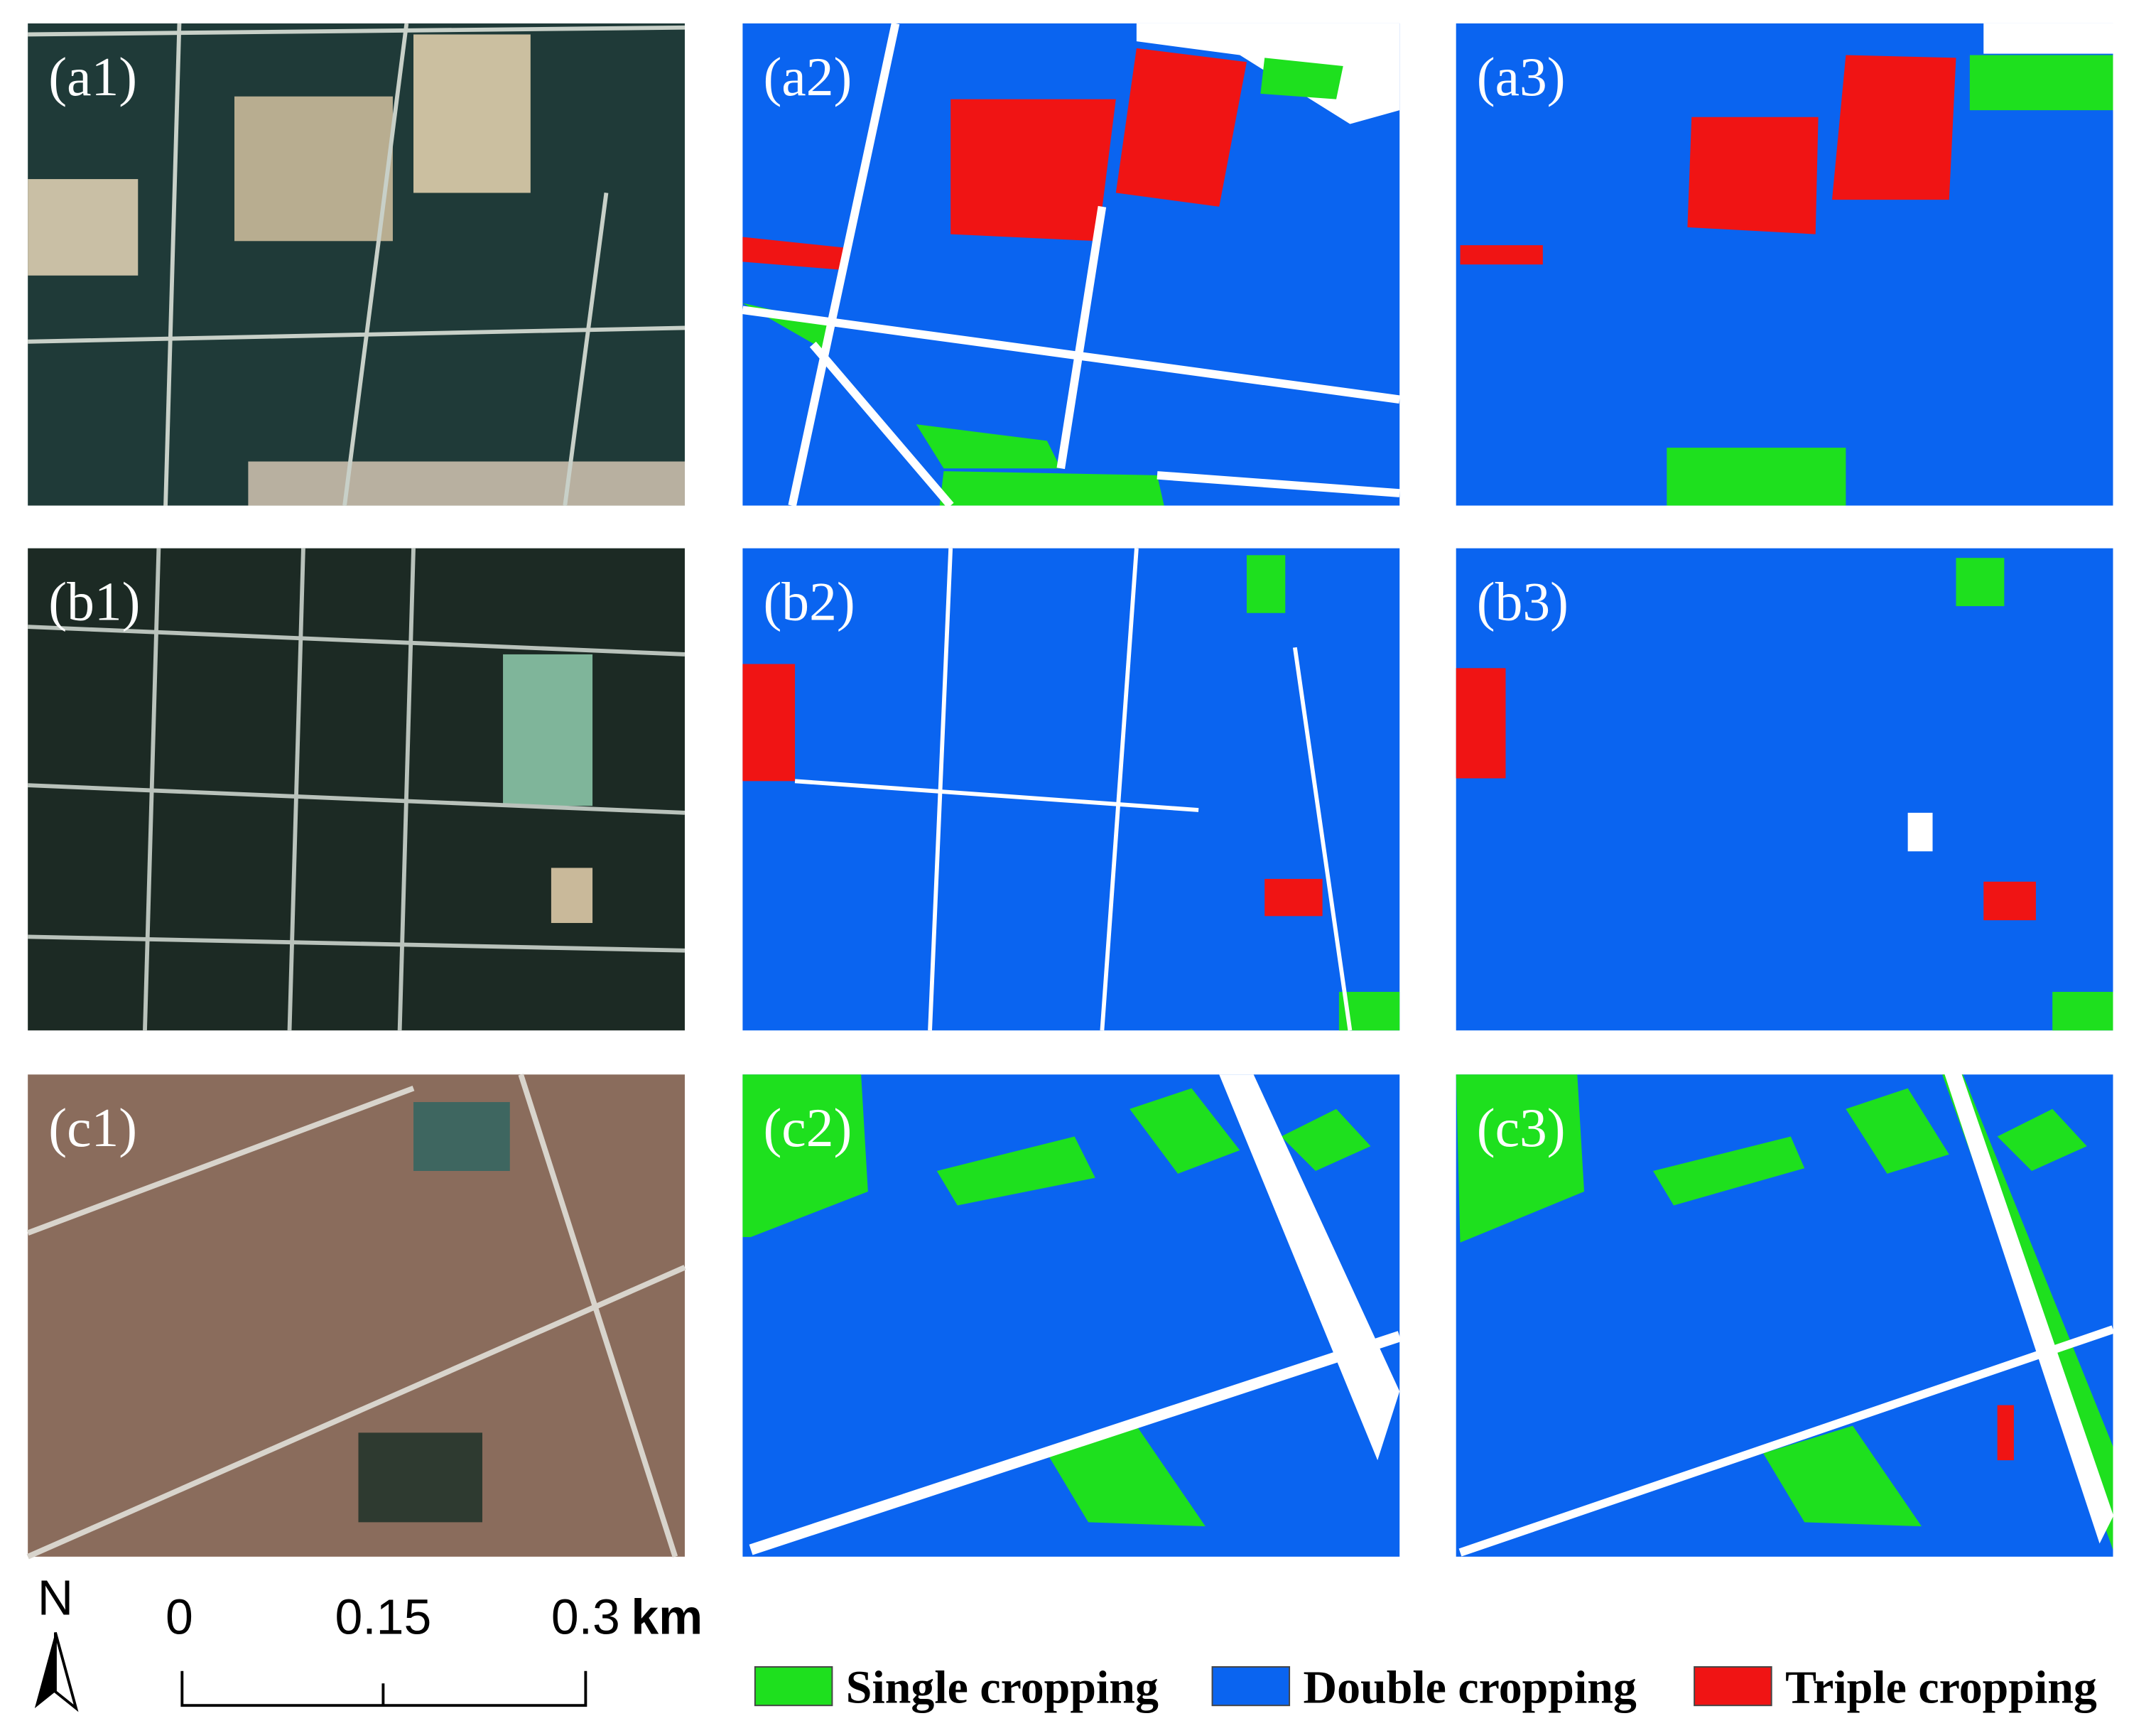  Describe the element at coordinates (1002, 1687) in the screenshot. I see `legend-label: Single cropping` at that location.